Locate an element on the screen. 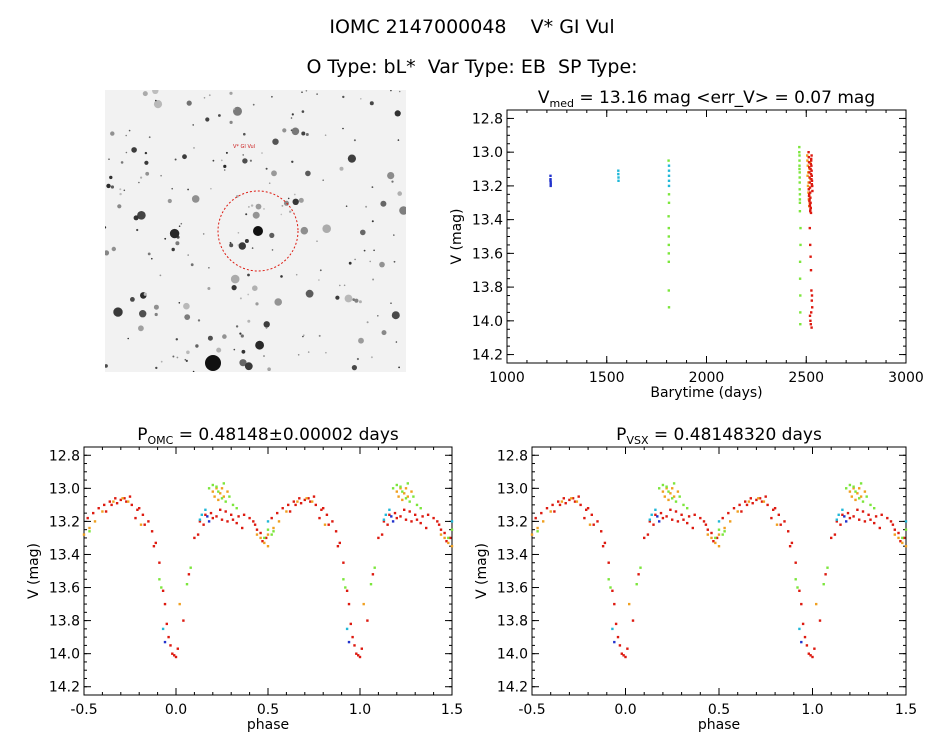  object-type-line: O Type: bL* Var Type: EB SP Type: is located at coordinates (472, 67).